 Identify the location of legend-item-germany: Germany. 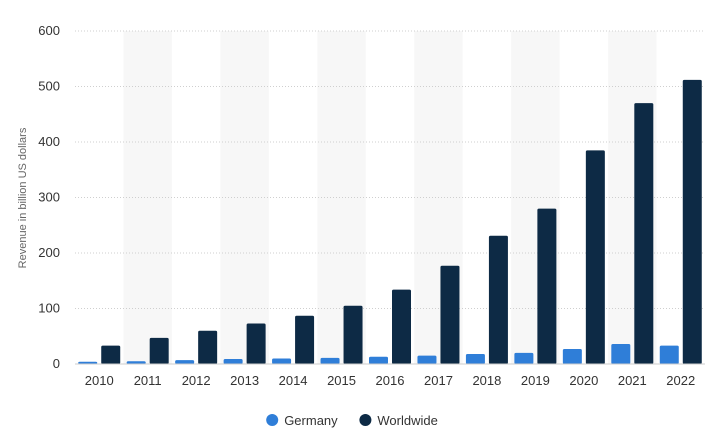
(302, 420).